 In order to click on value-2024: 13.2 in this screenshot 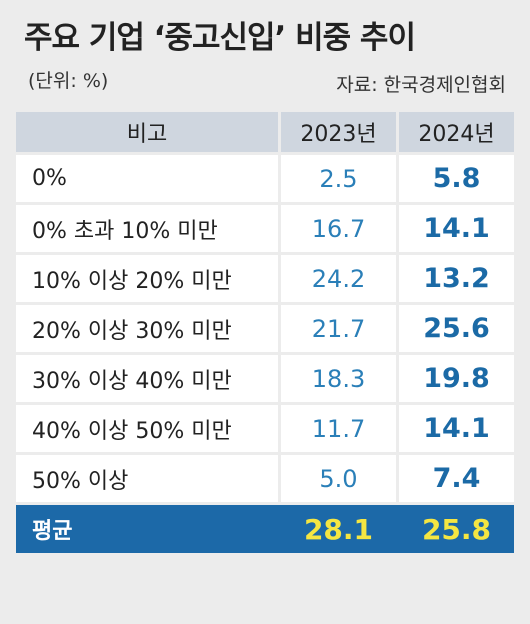, I will do `click(456, 278)`.